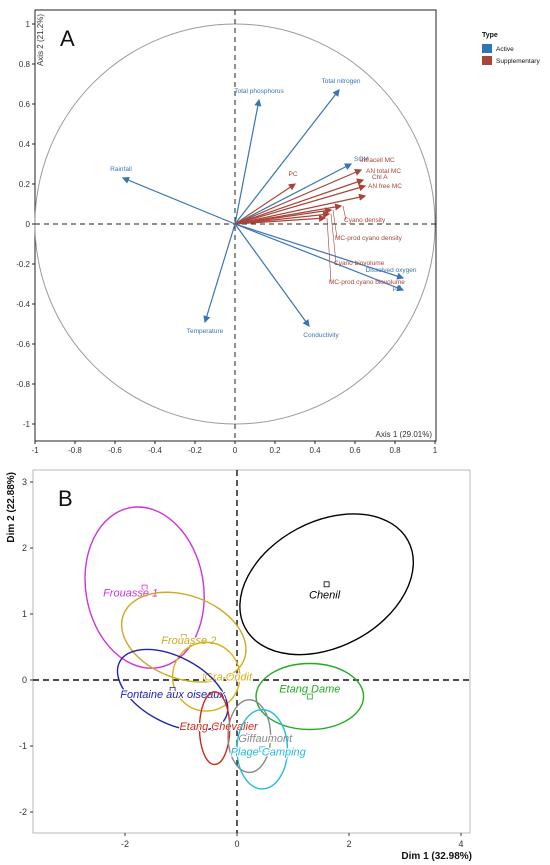 The image size is (550, 865). I want to click on loading-label: AN total MC, so click(383, 171).